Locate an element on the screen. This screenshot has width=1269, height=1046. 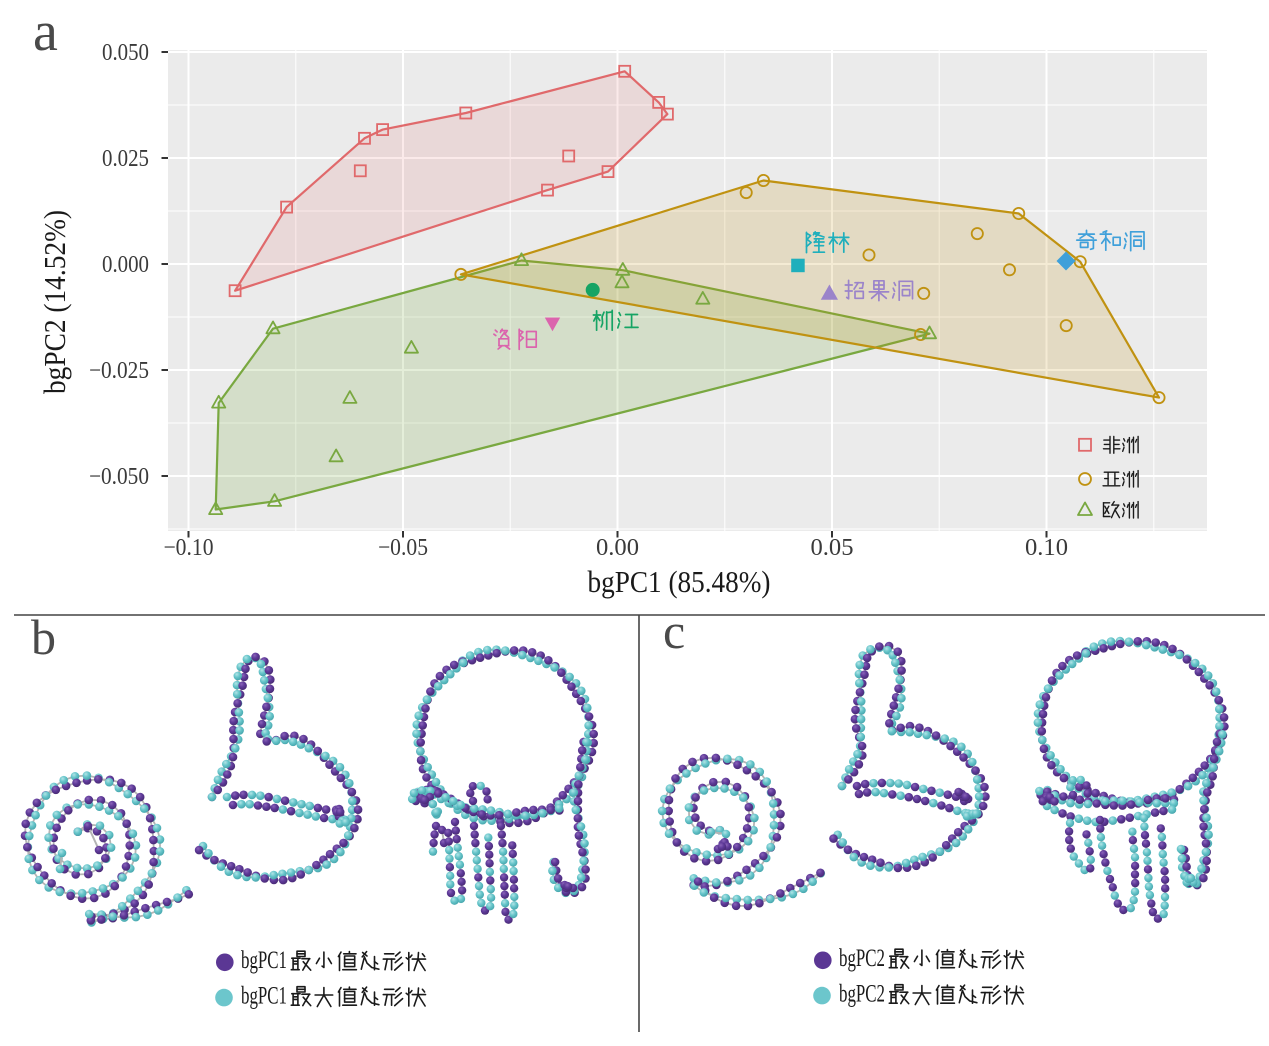
svg-text: 0.00 is located at coordinates (617, 548).